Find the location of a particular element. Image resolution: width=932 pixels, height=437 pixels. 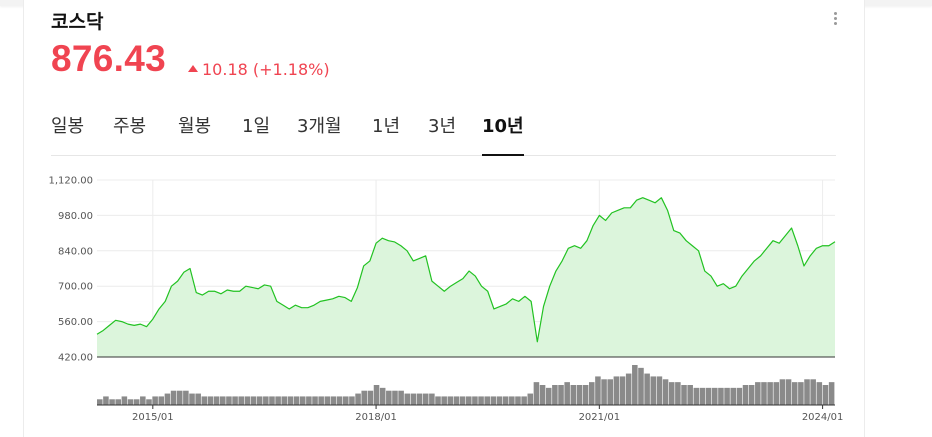

more-options-icon is located at coordinates (835, 20).